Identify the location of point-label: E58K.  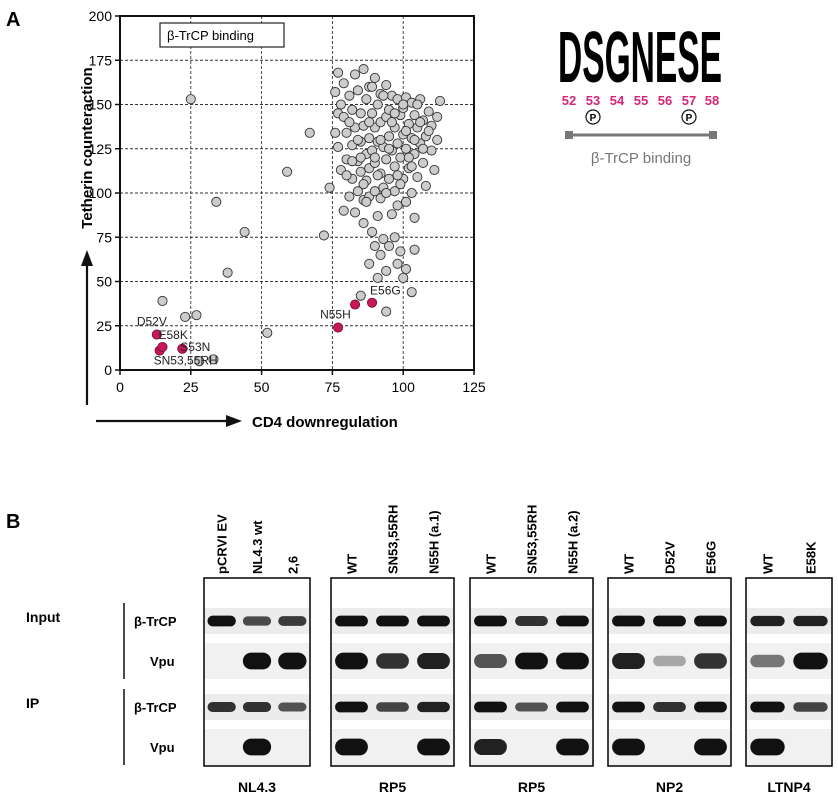
(172, 335).